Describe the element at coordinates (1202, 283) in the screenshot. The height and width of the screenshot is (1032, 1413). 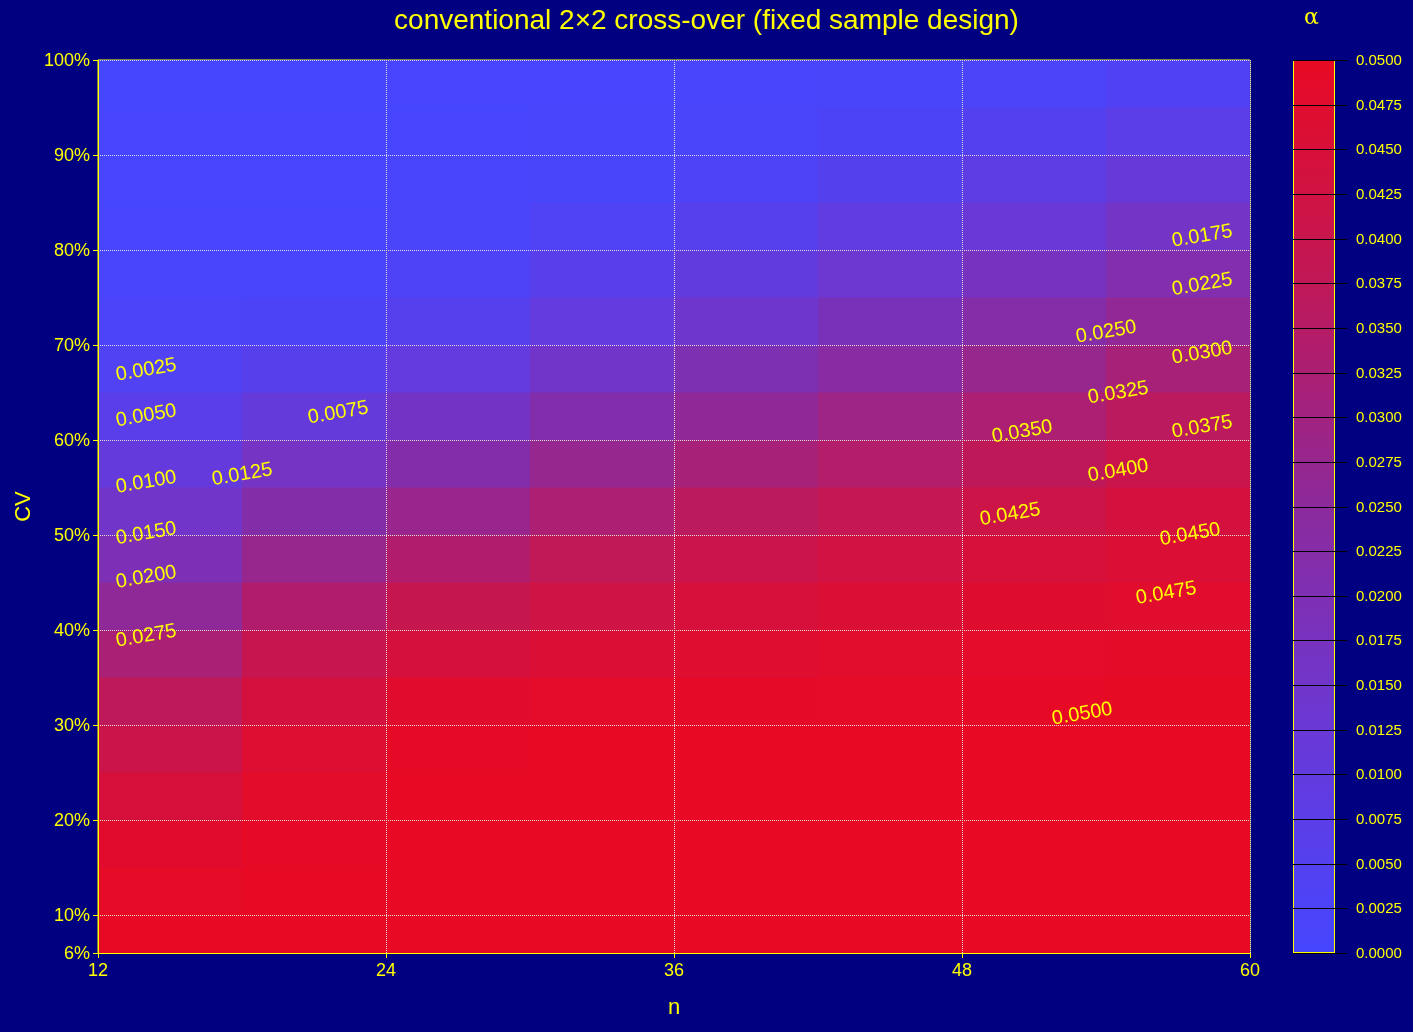
I see `annotation: 0.0225` at that location.